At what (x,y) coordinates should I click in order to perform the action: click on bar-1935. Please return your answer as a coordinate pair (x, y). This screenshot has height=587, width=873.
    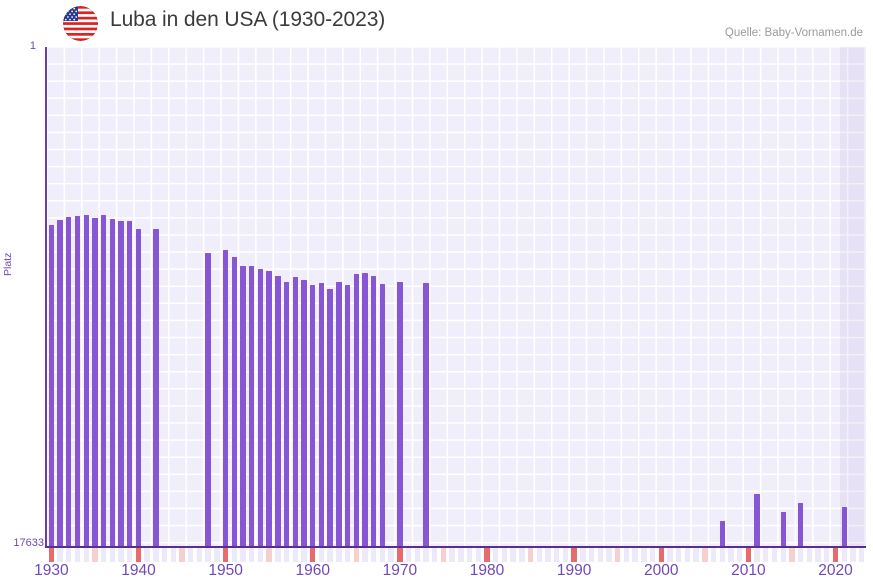
    Looking at the image, I should click on (95, 382).